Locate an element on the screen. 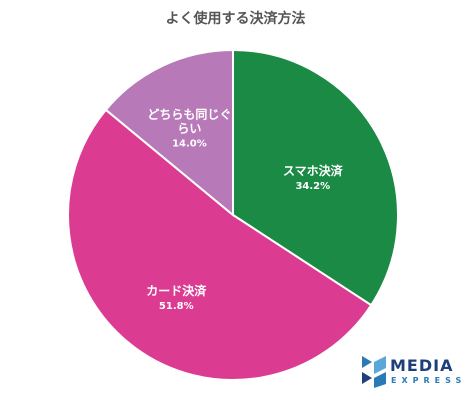 This screenshot has width=471, height=400. brand-subtitle: EXPRESS is located at coordinates (429, 380).